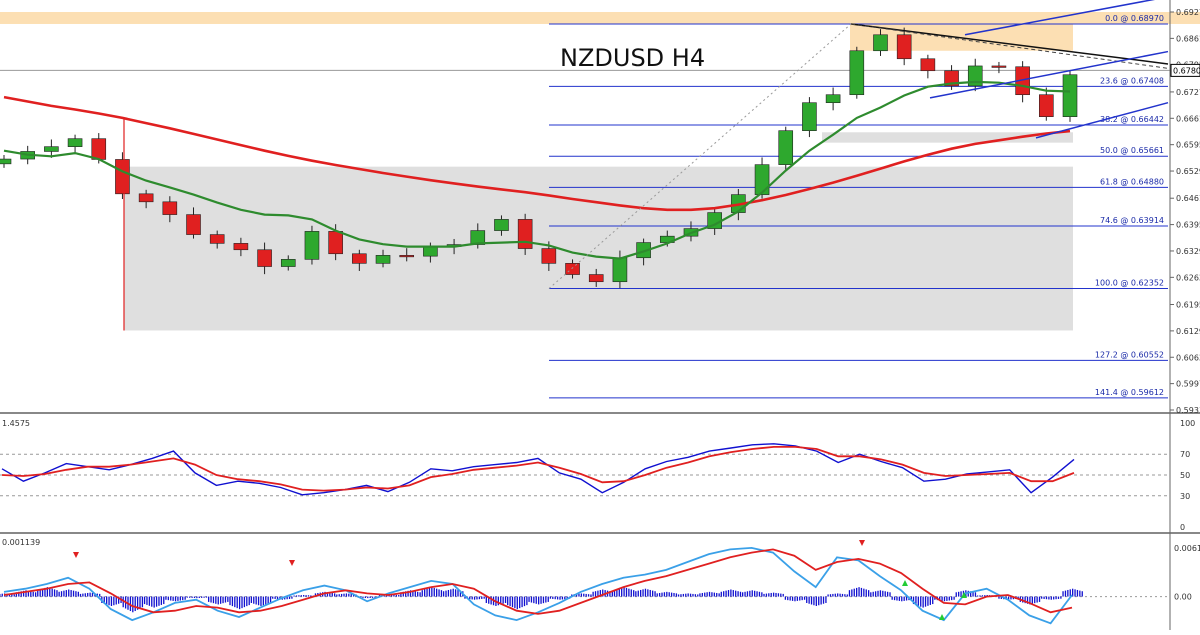 This screenshot has height=635, width=1200. I want to click on fib-level-label: 38.2 @ 0.66442, so click(1132, 119).